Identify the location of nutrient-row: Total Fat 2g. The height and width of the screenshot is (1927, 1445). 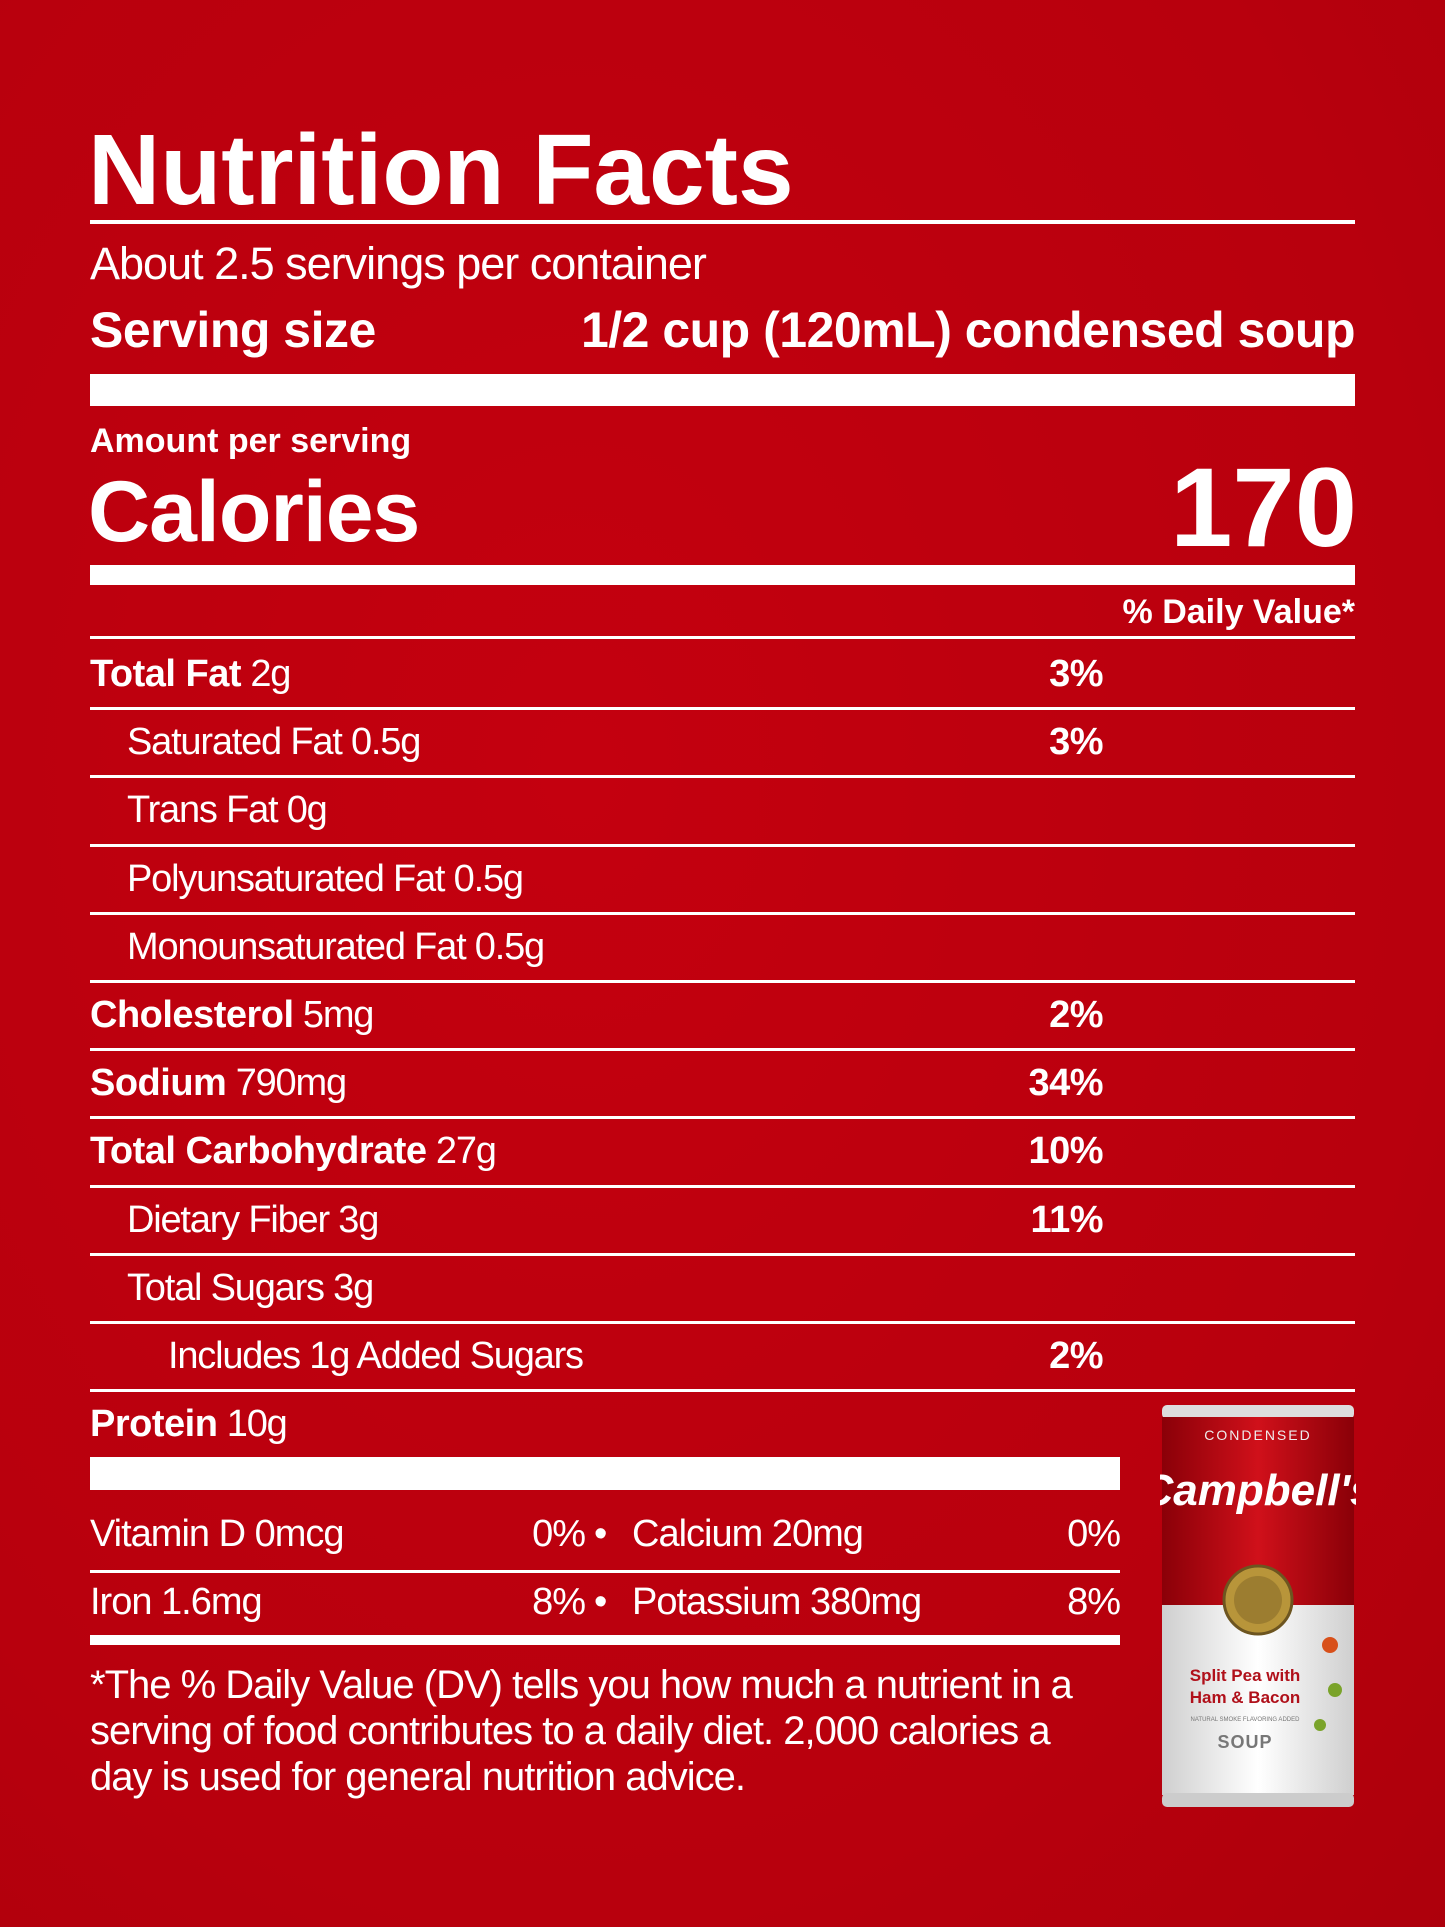
(190, 674).